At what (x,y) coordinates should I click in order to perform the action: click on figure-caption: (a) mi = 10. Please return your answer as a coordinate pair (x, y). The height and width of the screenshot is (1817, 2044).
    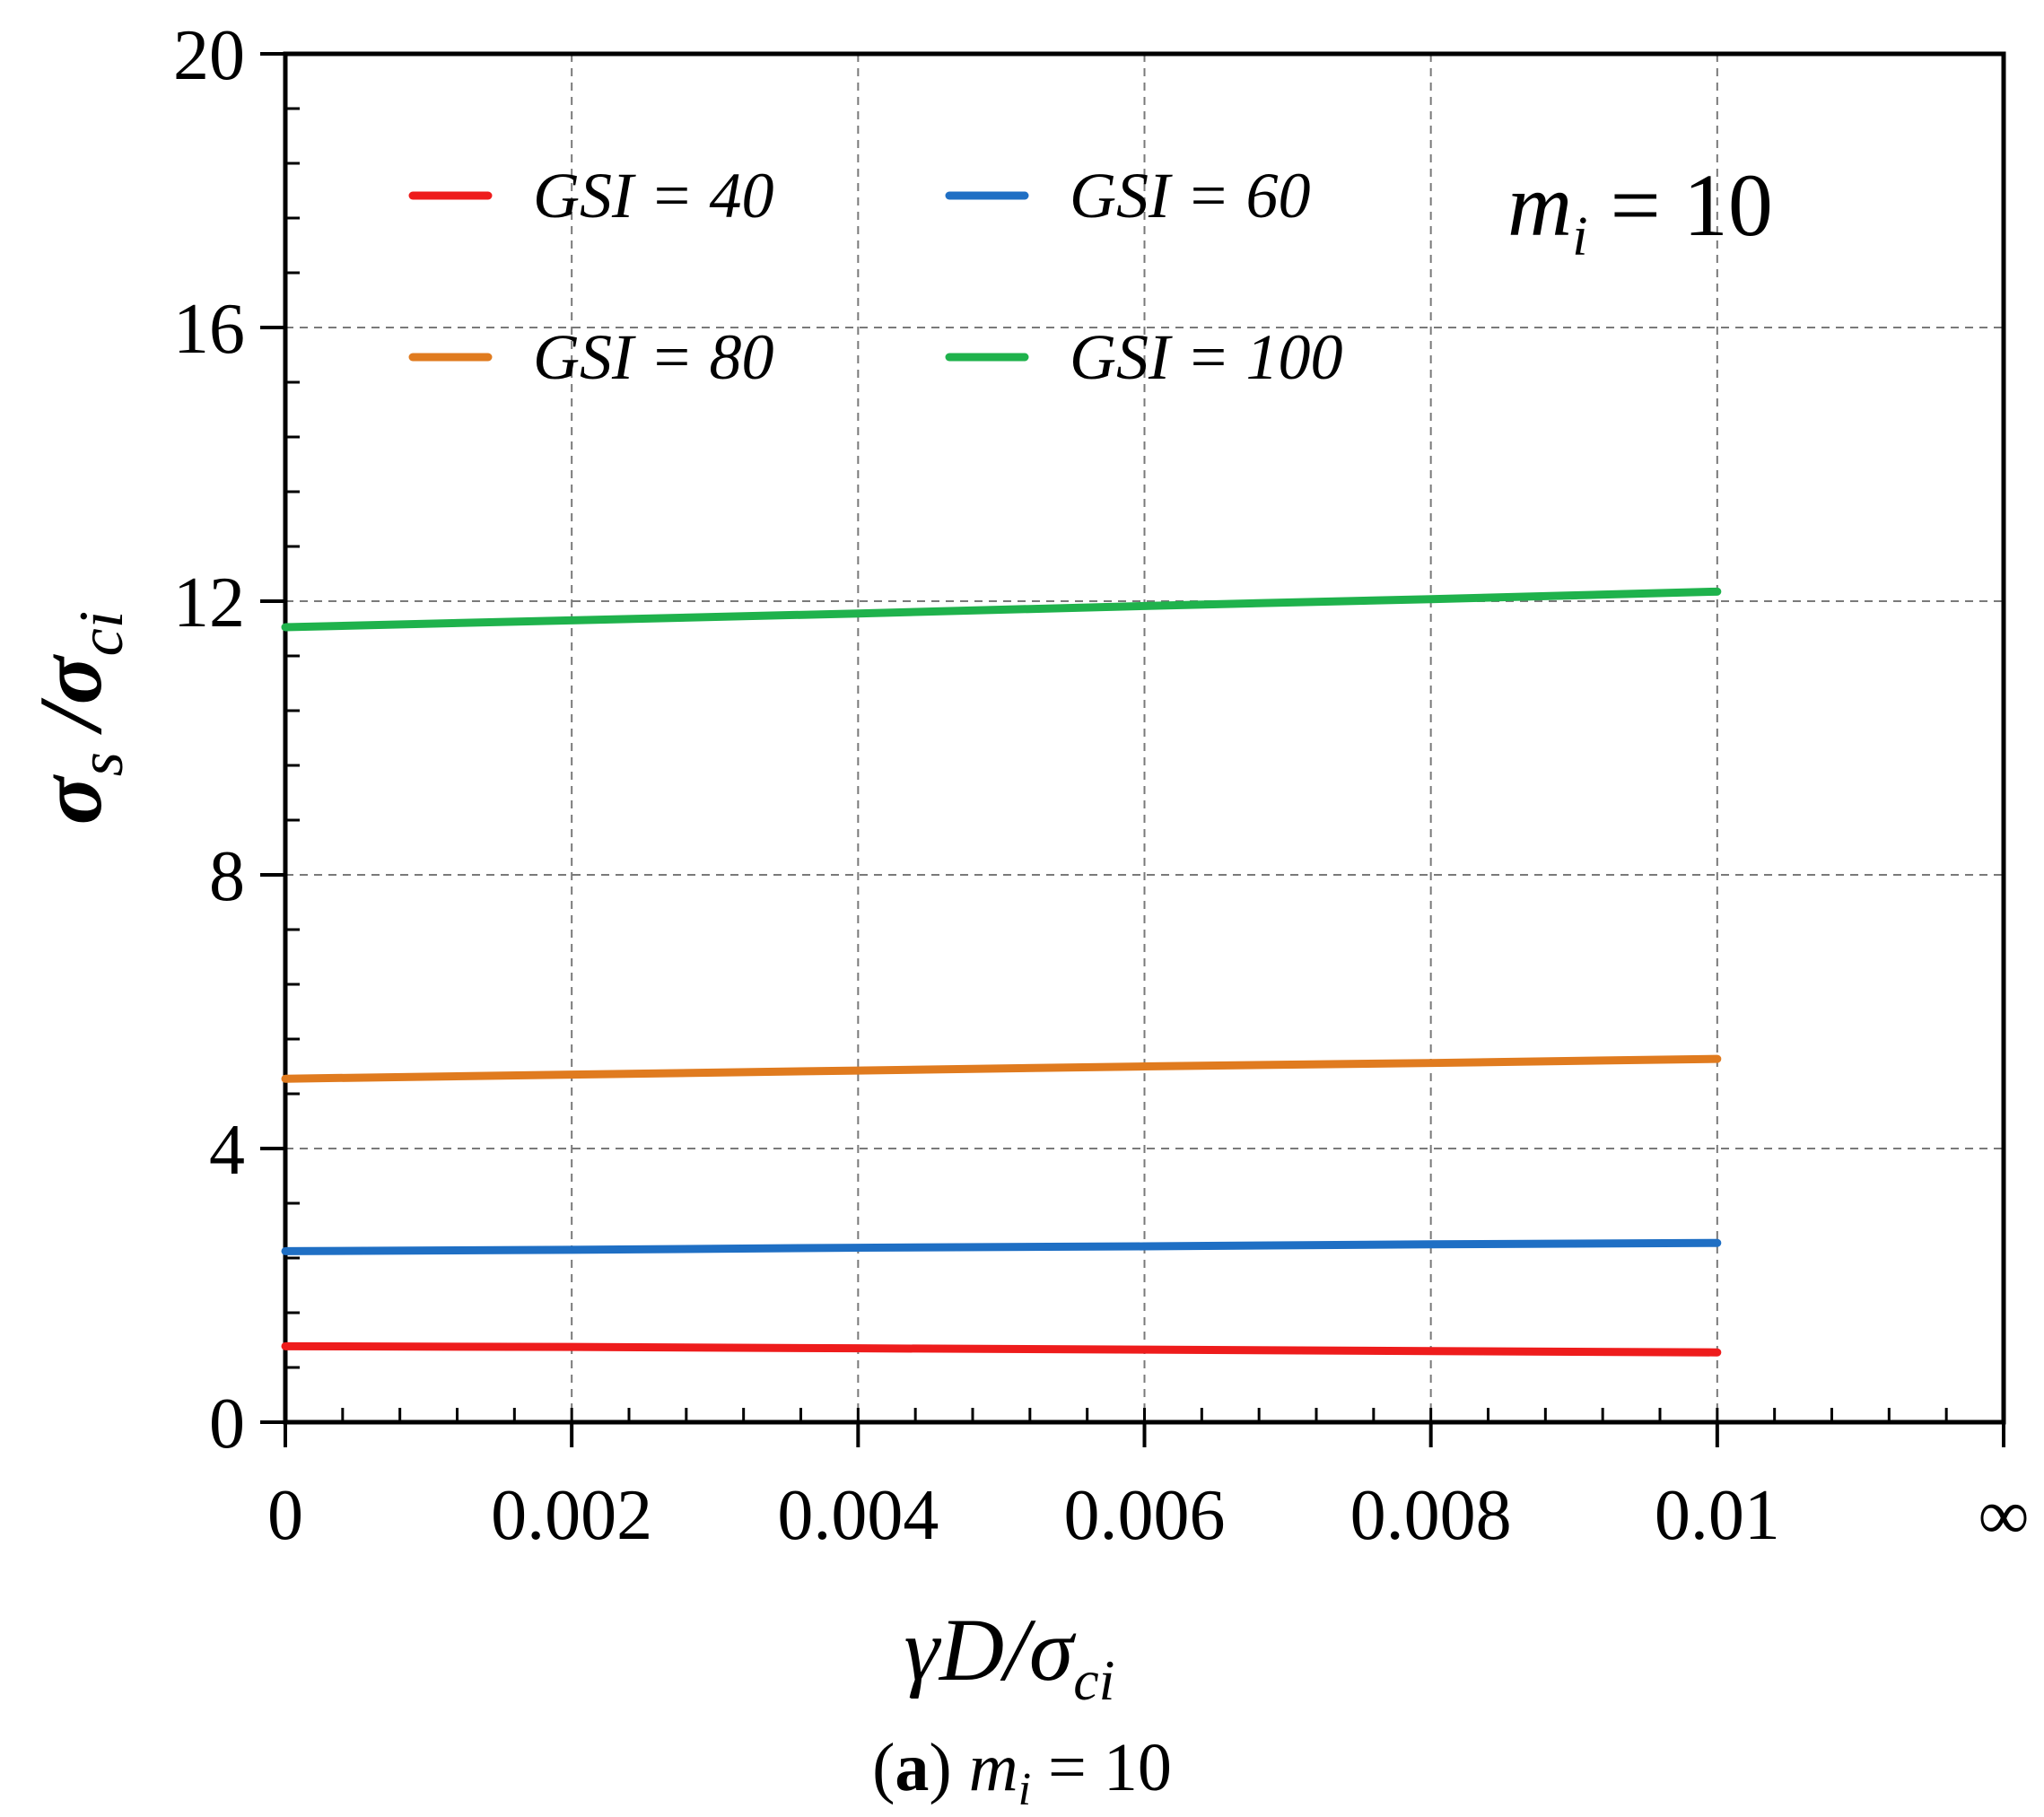
    Looking at the image, I should click on (1022, 1772).